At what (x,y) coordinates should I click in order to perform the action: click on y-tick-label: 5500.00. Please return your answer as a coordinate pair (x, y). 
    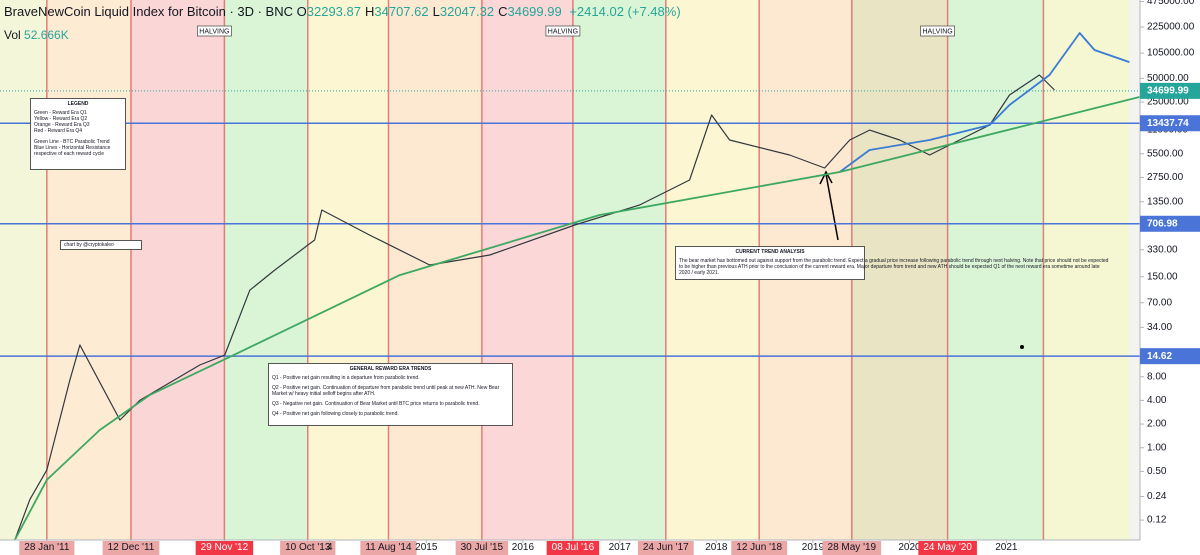
    Looking at the image, I should click on (1165, 153).